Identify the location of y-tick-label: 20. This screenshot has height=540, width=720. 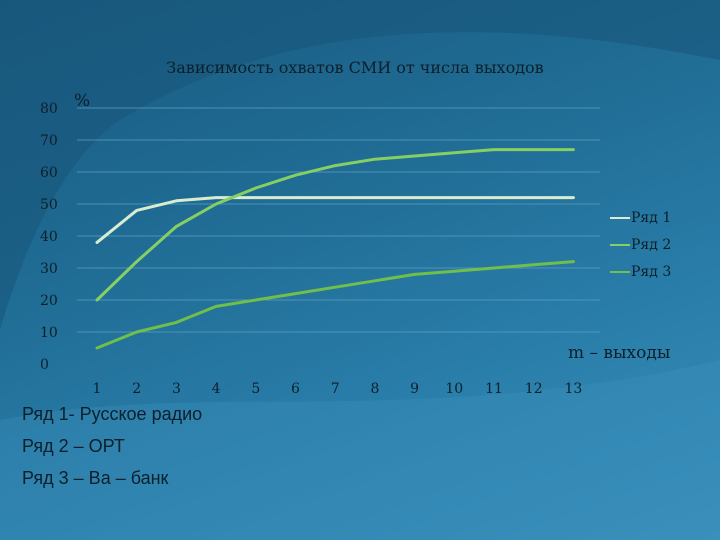
(49, 301).